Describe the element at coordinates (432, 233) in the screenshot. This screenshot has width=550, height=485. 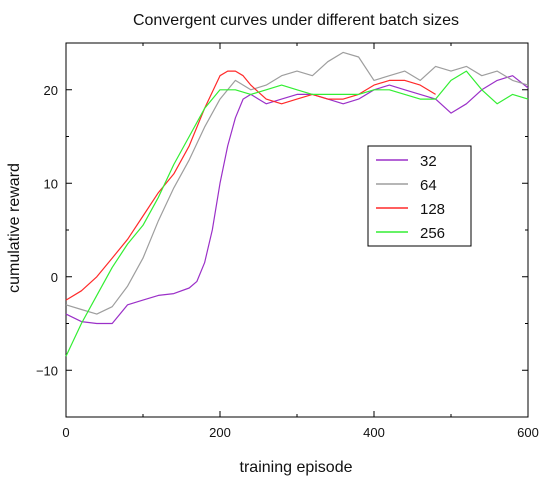
I see `legend-label: 256` at that location.